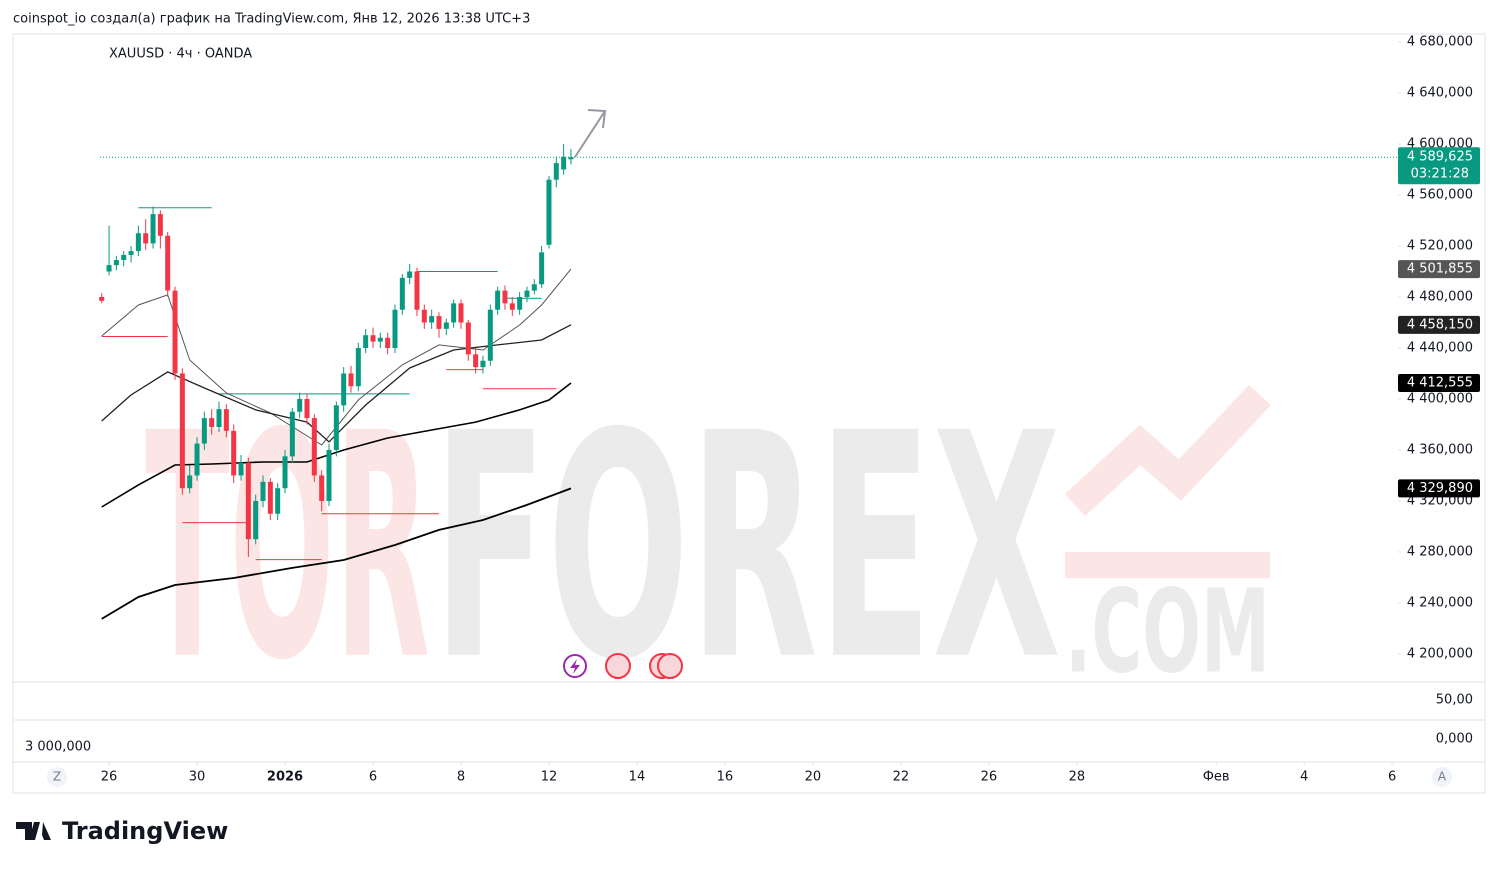 This screenshot has height=873, width=1498. What do you see at coordinates (637, 777) in the screenshot?
I see `x-tick-label: 14` at bounding box center [637, 777].